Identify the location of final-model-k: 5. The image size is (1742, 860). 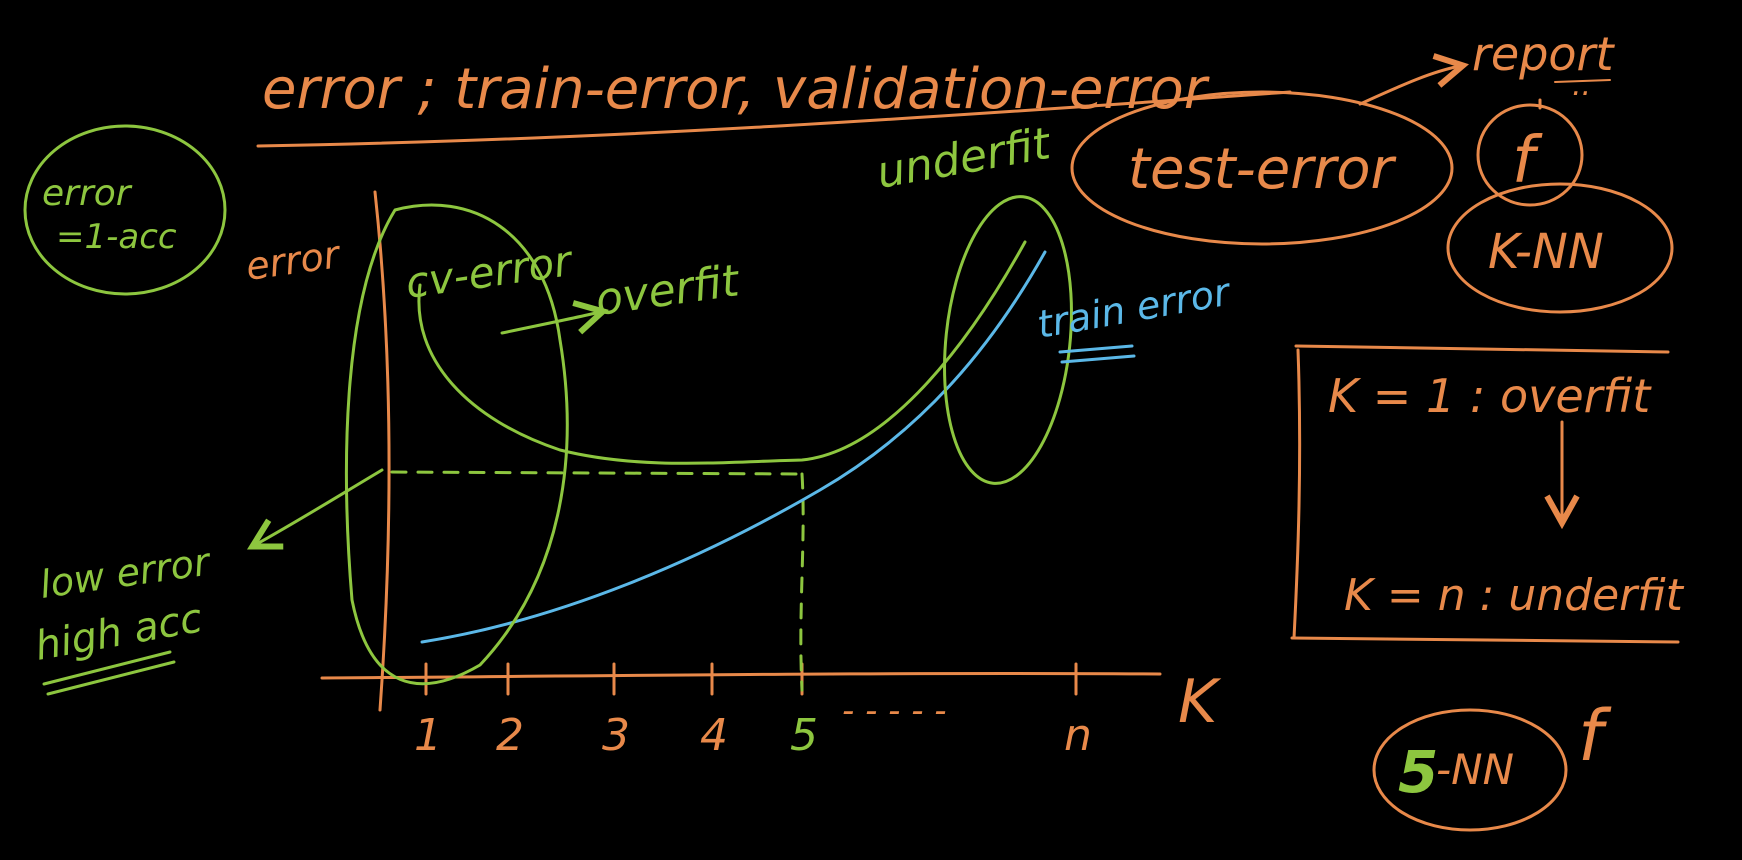
(1418, 772).